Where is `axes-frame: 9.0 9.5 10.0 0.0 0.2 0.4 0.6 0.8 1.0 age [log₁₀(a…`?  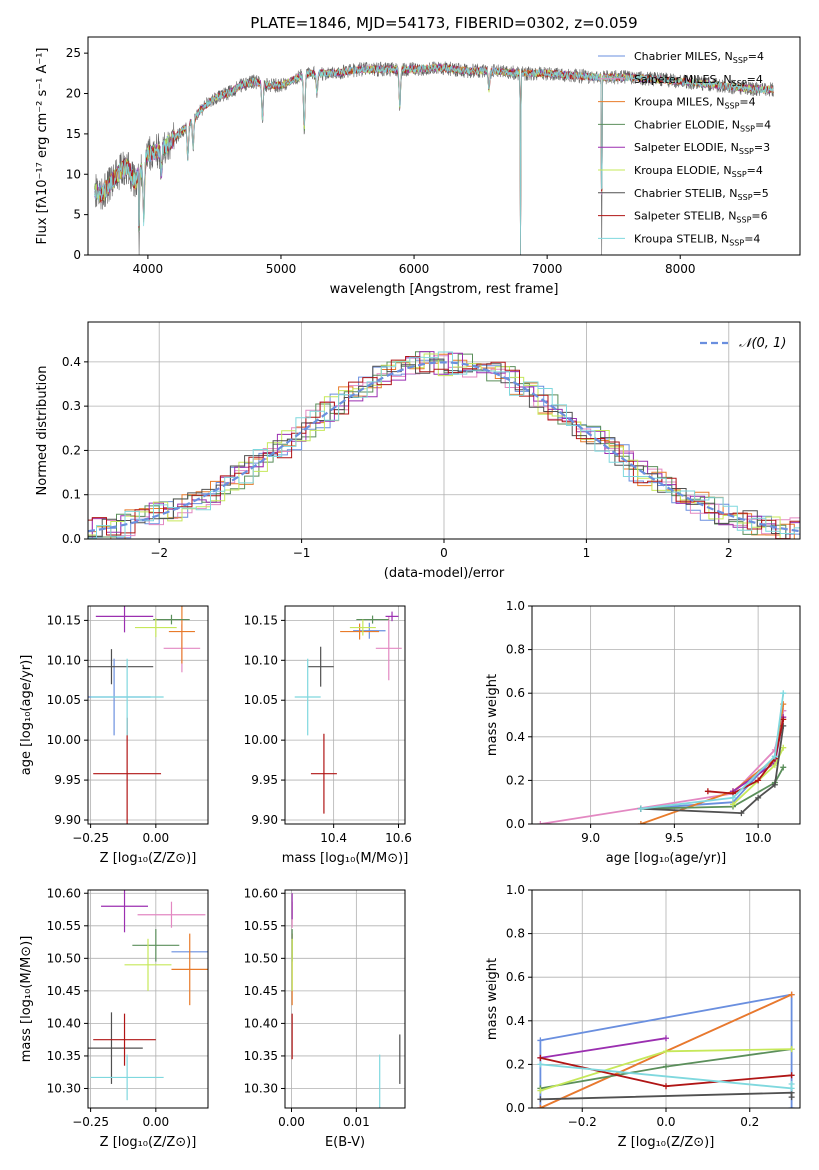
axes-frame: 9.0 9.5 10.0 0.0 0.2 0.4 0.6 0.8 1.0 age [log₁₀(a… is located at coordinates (643, 732).